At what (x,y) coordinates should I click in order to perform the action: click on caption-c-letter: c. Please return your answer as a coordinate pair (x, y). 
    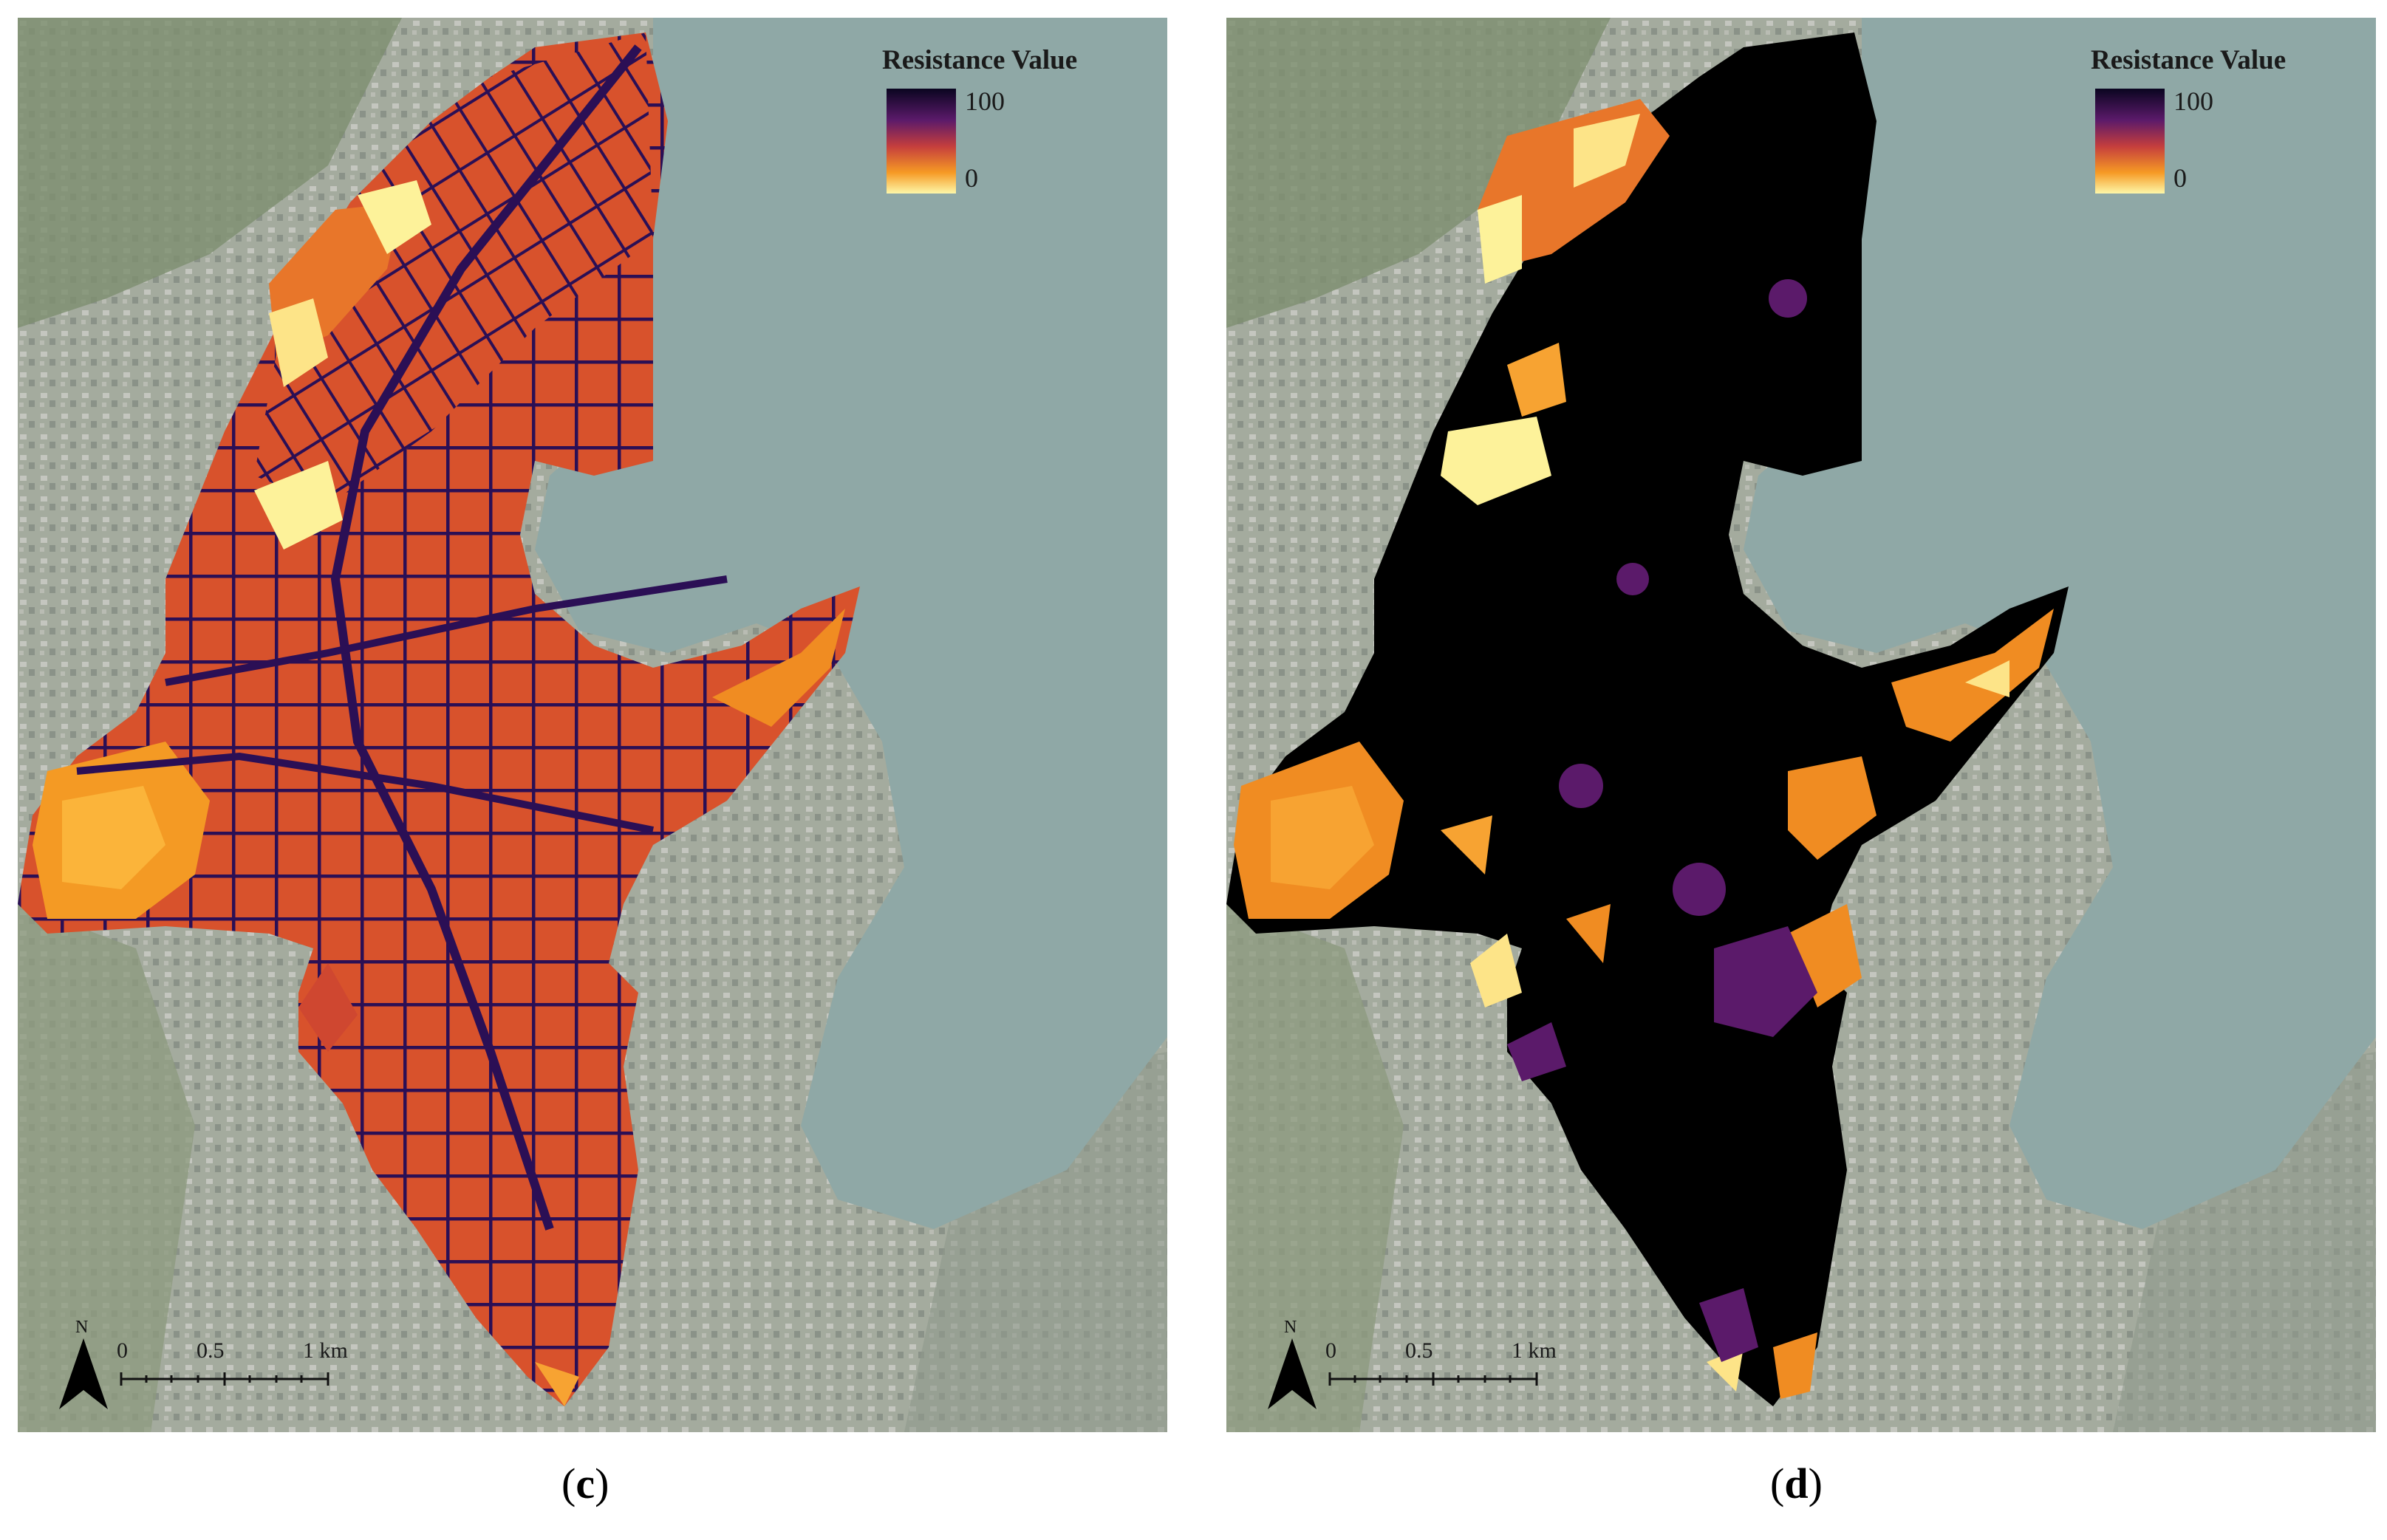
    Looking at the image, I should click on (585, 1483).